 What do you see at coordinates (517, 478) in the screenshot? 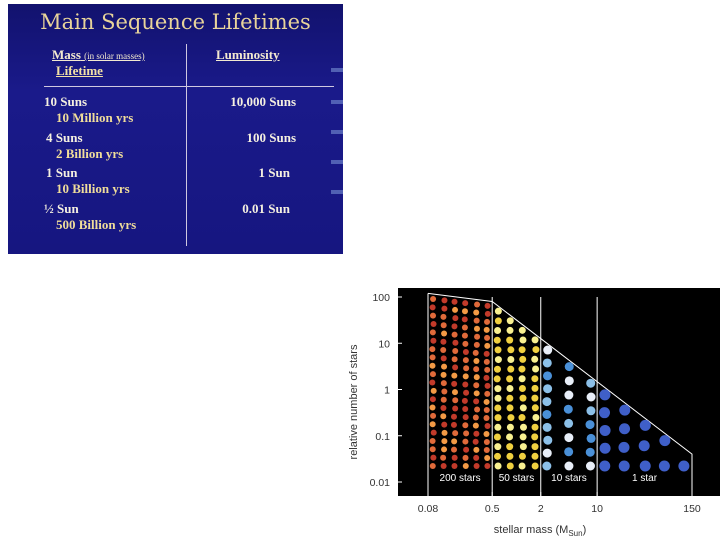
I see `band-label: 50 stars` at bounding box center [517, 478].